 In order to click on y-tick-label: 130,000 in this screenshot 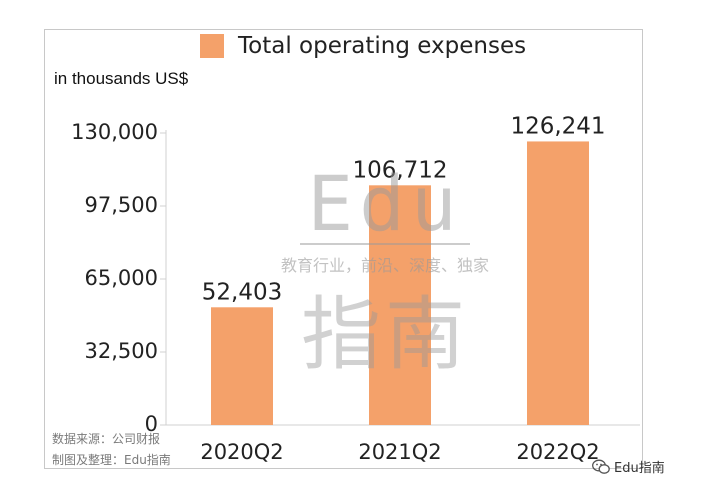, I will do `click(114, 132)`.